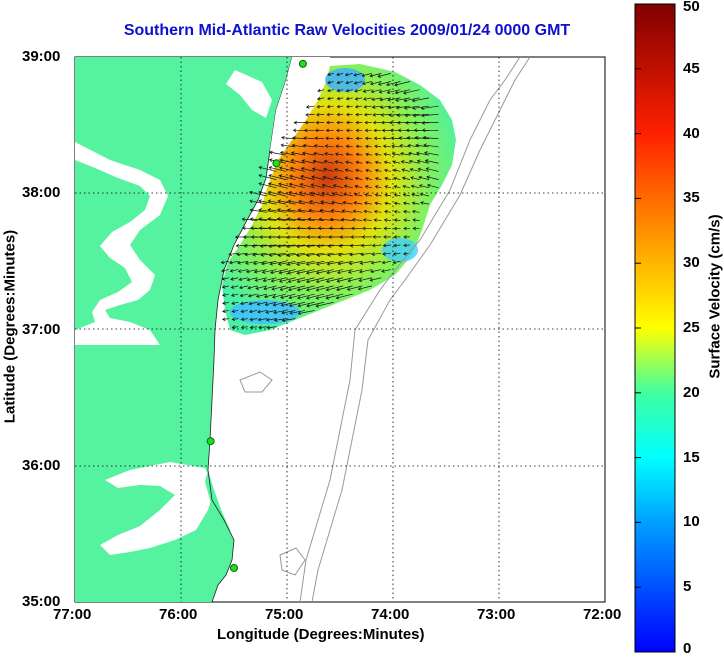  I want to click on y-axis-title: Latitude (Degrees:Minutes), so click(10, 326).